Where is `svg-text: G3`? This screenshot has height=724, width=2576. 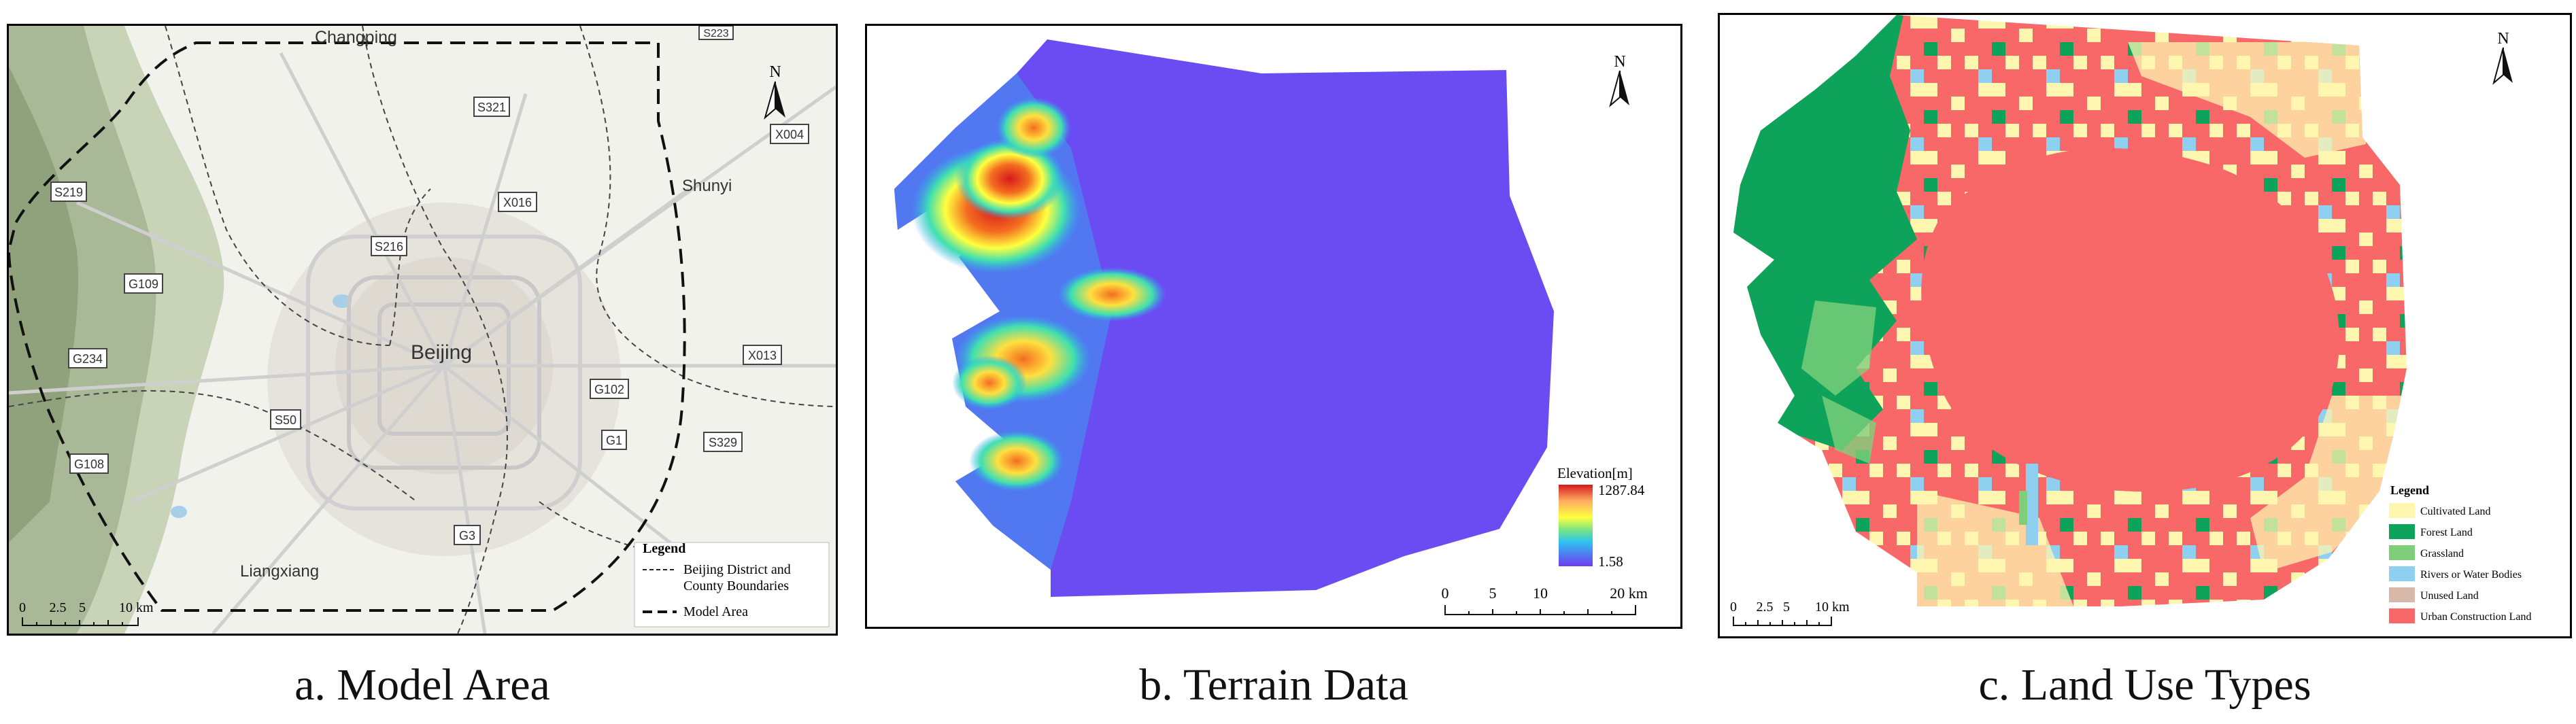
svg-text: G3 is located at coordinates (467, 535).